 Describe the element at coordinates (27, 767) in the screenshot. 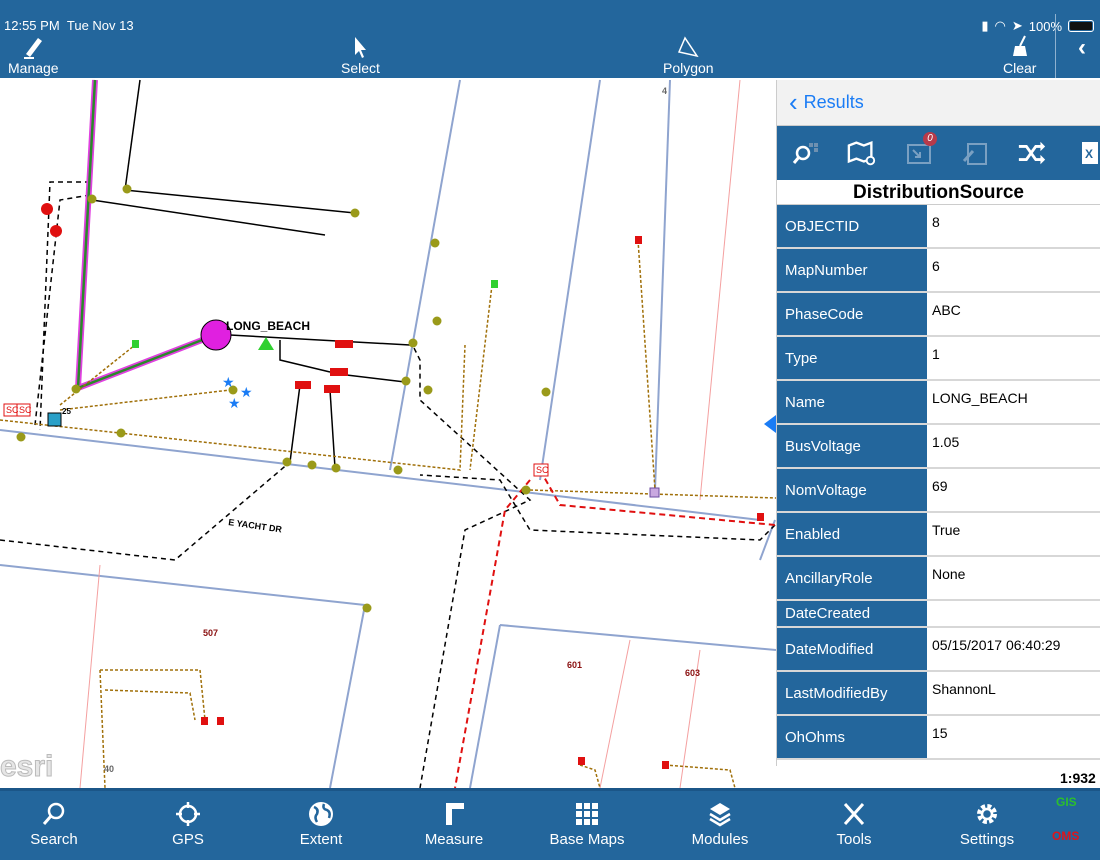

I see `esri-logo: esri` at that location.